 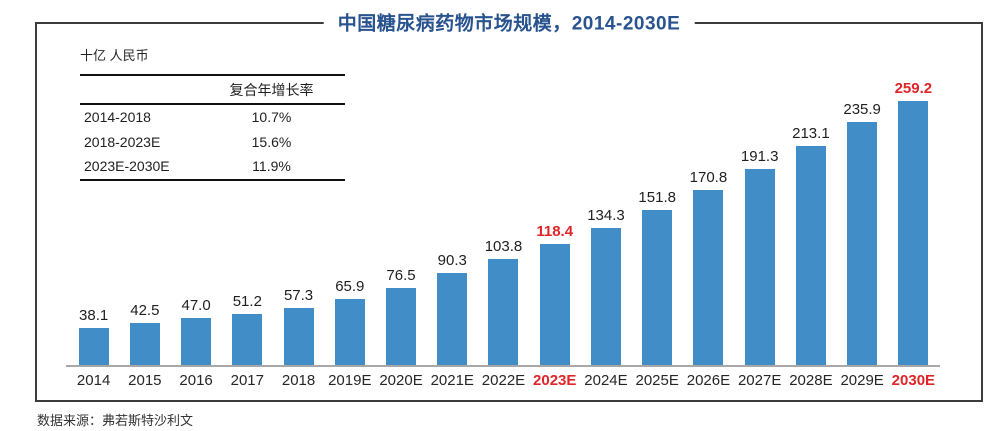 I want to click on x-axis-tick-label: 2014, so click(x=93, y=380).